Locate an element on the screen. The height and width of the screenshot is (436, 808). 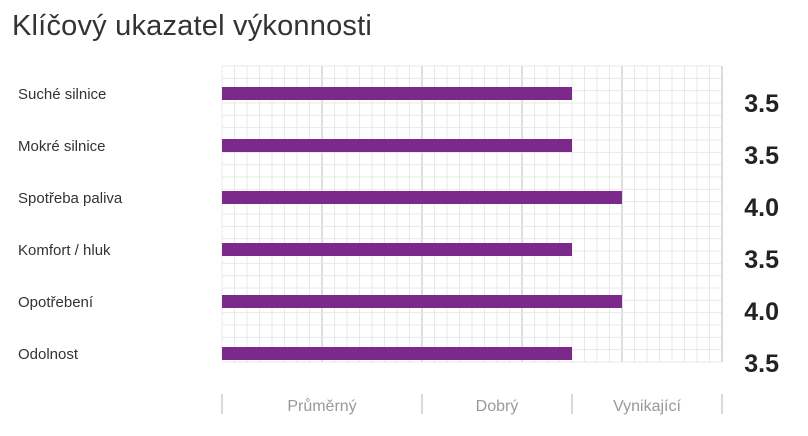
value-labels: 3.5 3.5 4.0 3.5 4.0 3.5 is located at coordinates (761, 234).